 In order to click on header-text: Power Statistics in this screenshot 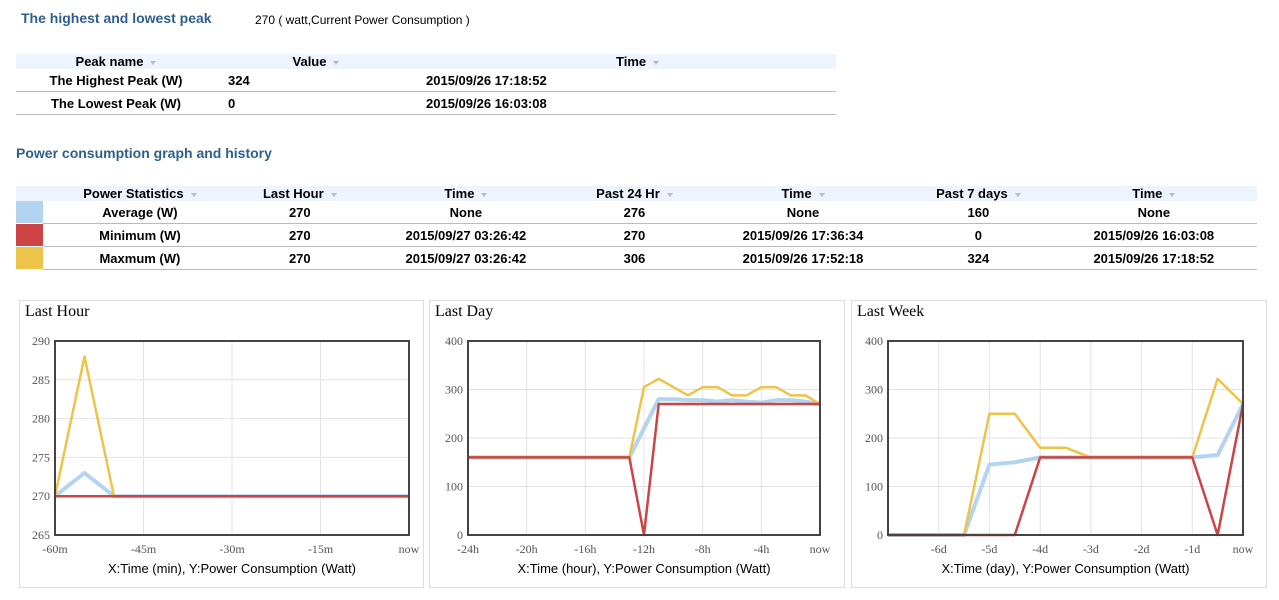, I will do `click(133, 193)`.